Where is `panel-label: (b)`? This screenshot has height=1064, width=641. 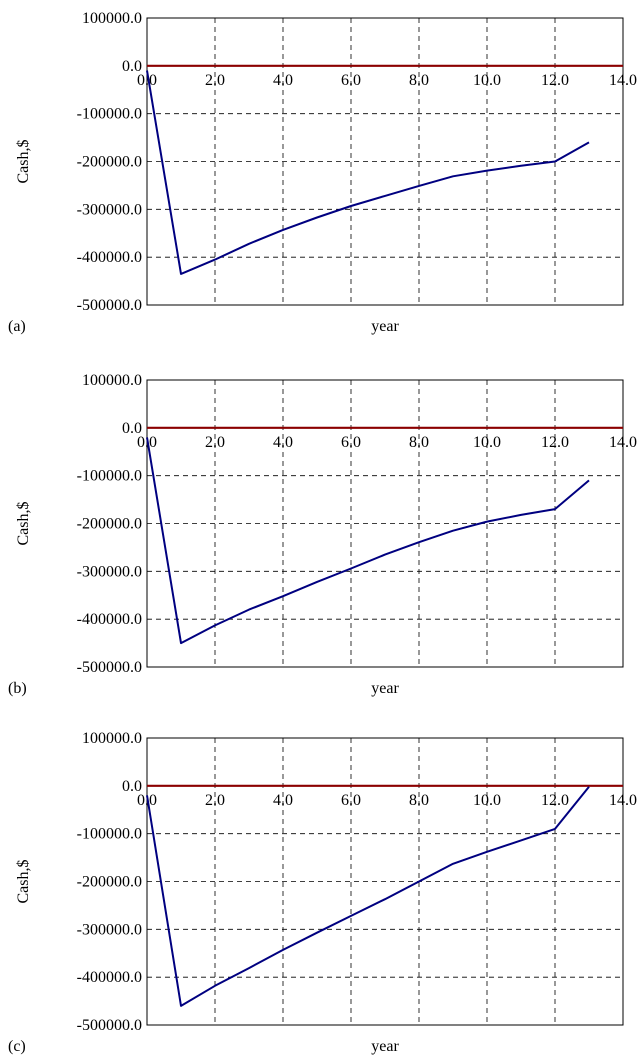
panel-label: (b) is located at coordinates (17, 688).